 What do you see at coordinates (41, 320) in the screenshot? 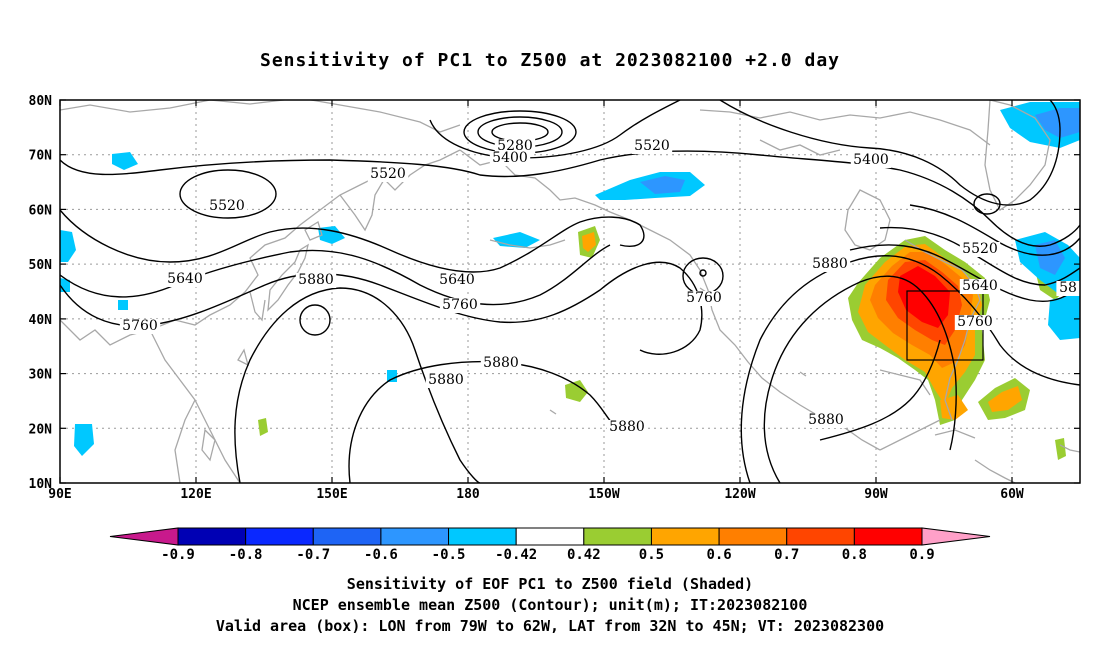
I see `lat-label-40n: 40N` at bounding box center [41, 320].